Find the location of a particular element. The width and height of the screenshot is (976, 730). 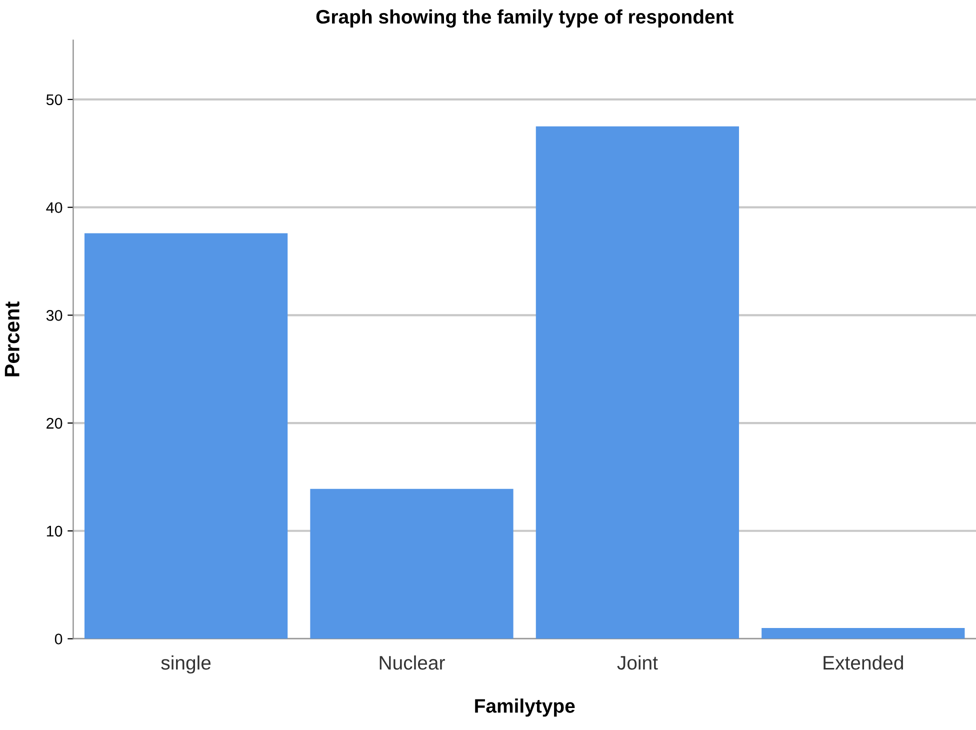

y-tick-label: 40 is located at coordinates (54, 208).